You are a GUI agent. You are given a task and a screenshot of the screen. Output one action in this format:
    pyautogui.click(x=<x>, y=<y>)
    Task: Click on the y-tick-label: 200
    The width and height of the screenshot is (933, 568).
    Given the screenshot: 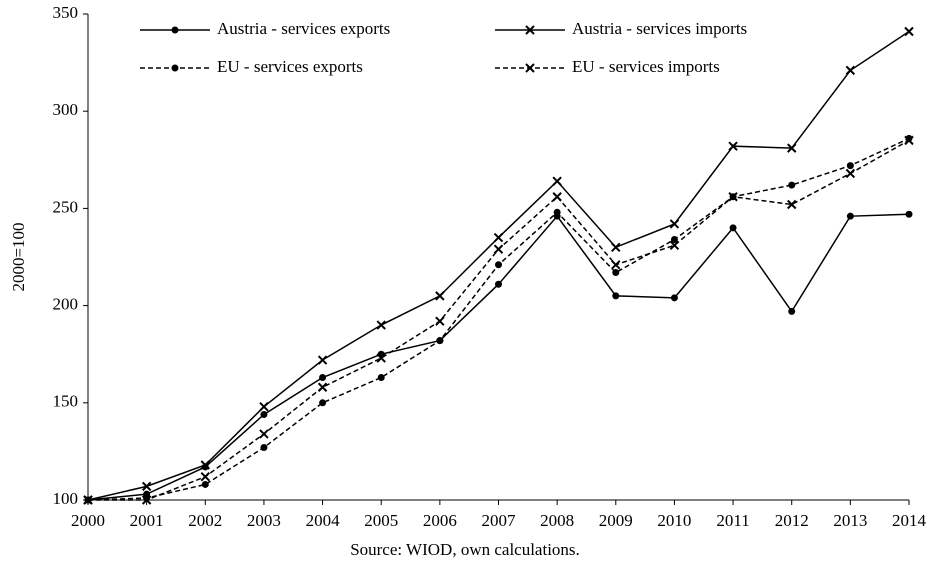 What is the action you would take?
    pyautogui.click(x=66, y=304)
    